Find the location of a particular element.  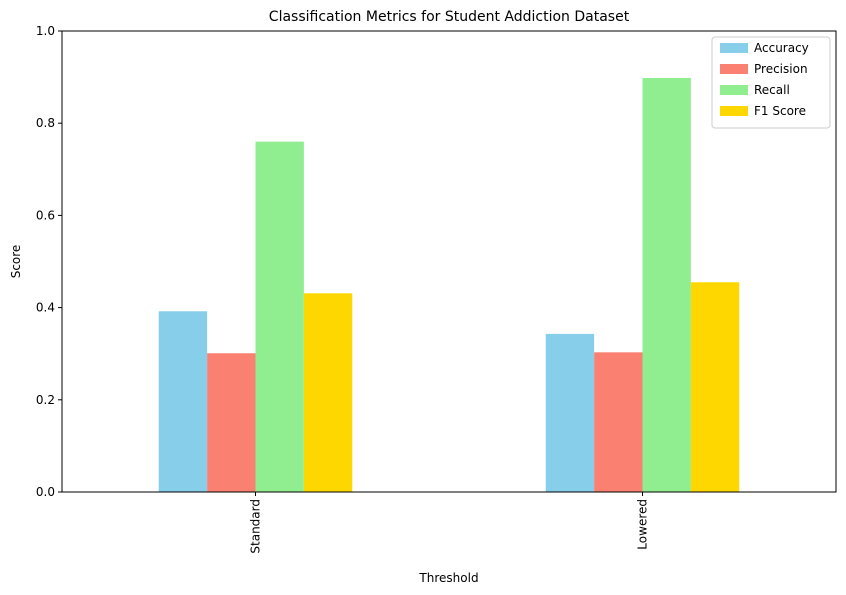

legend: Accuracy Precision Recall F1 Score is located at coordinates (771, 82).